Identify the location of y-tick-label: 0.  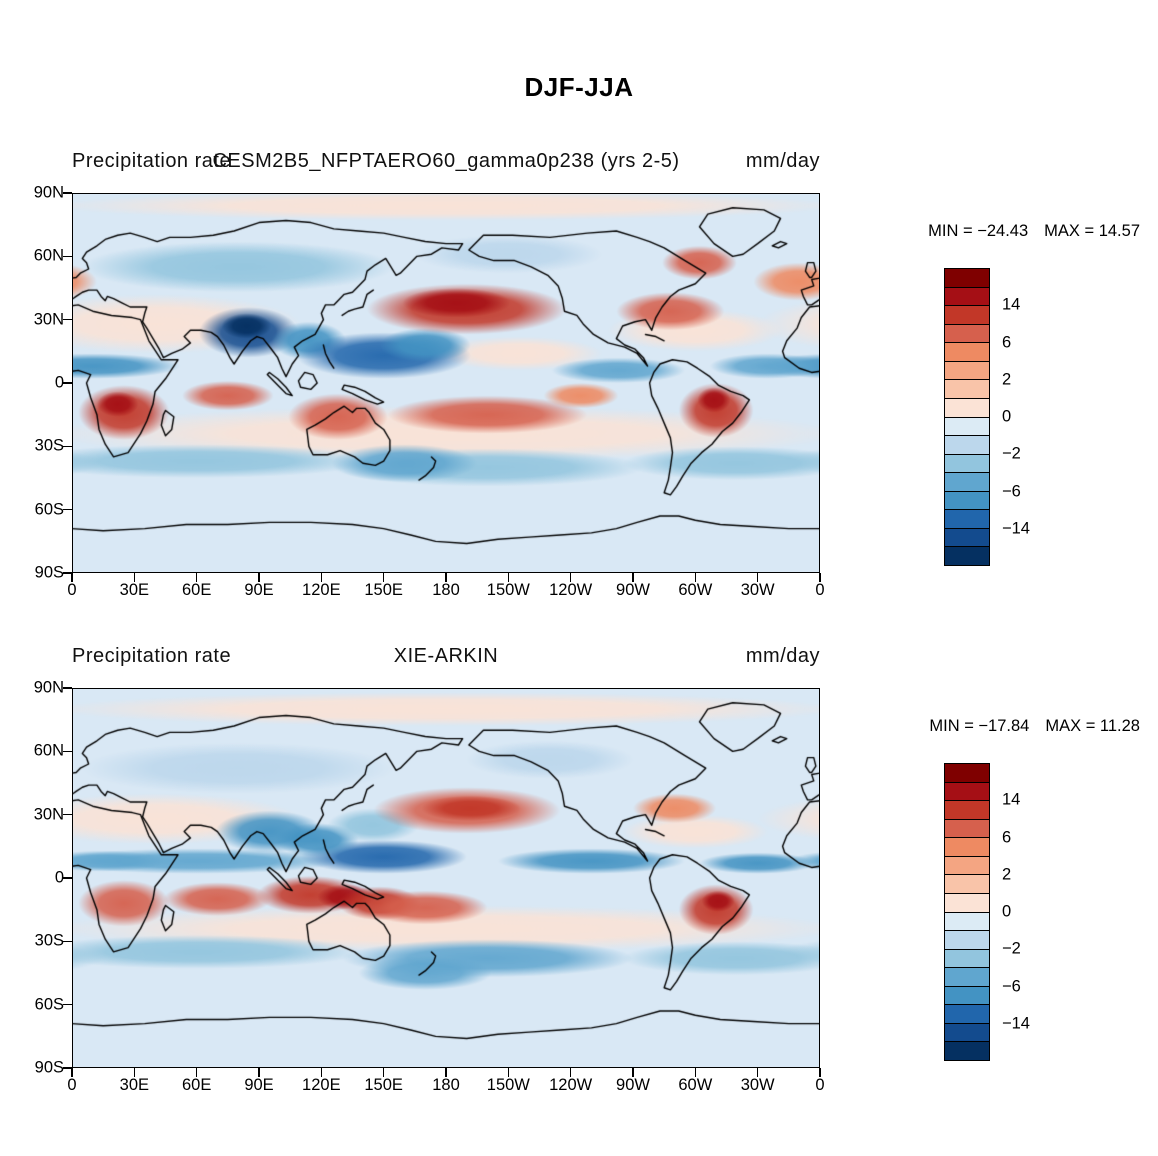
(59, 877).